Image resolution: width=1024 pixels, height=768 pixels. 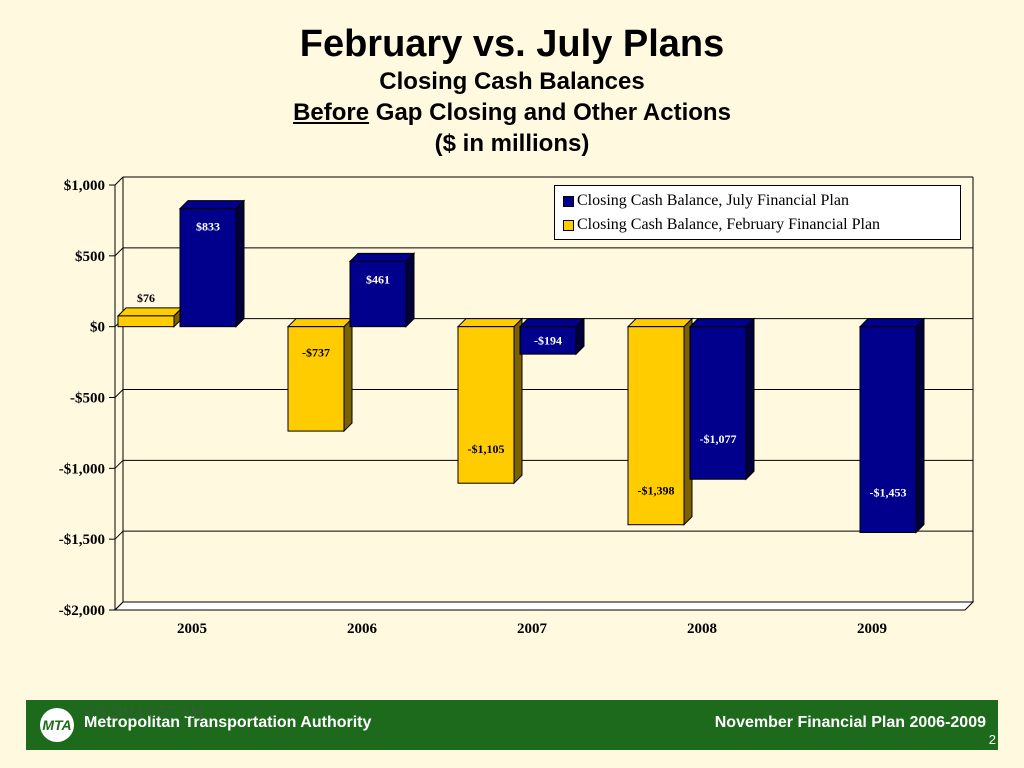 What do you see at coordinates (718, 439) in the screenshot?
I see `data-label: -$1,077` at bounding box center [718, 439].